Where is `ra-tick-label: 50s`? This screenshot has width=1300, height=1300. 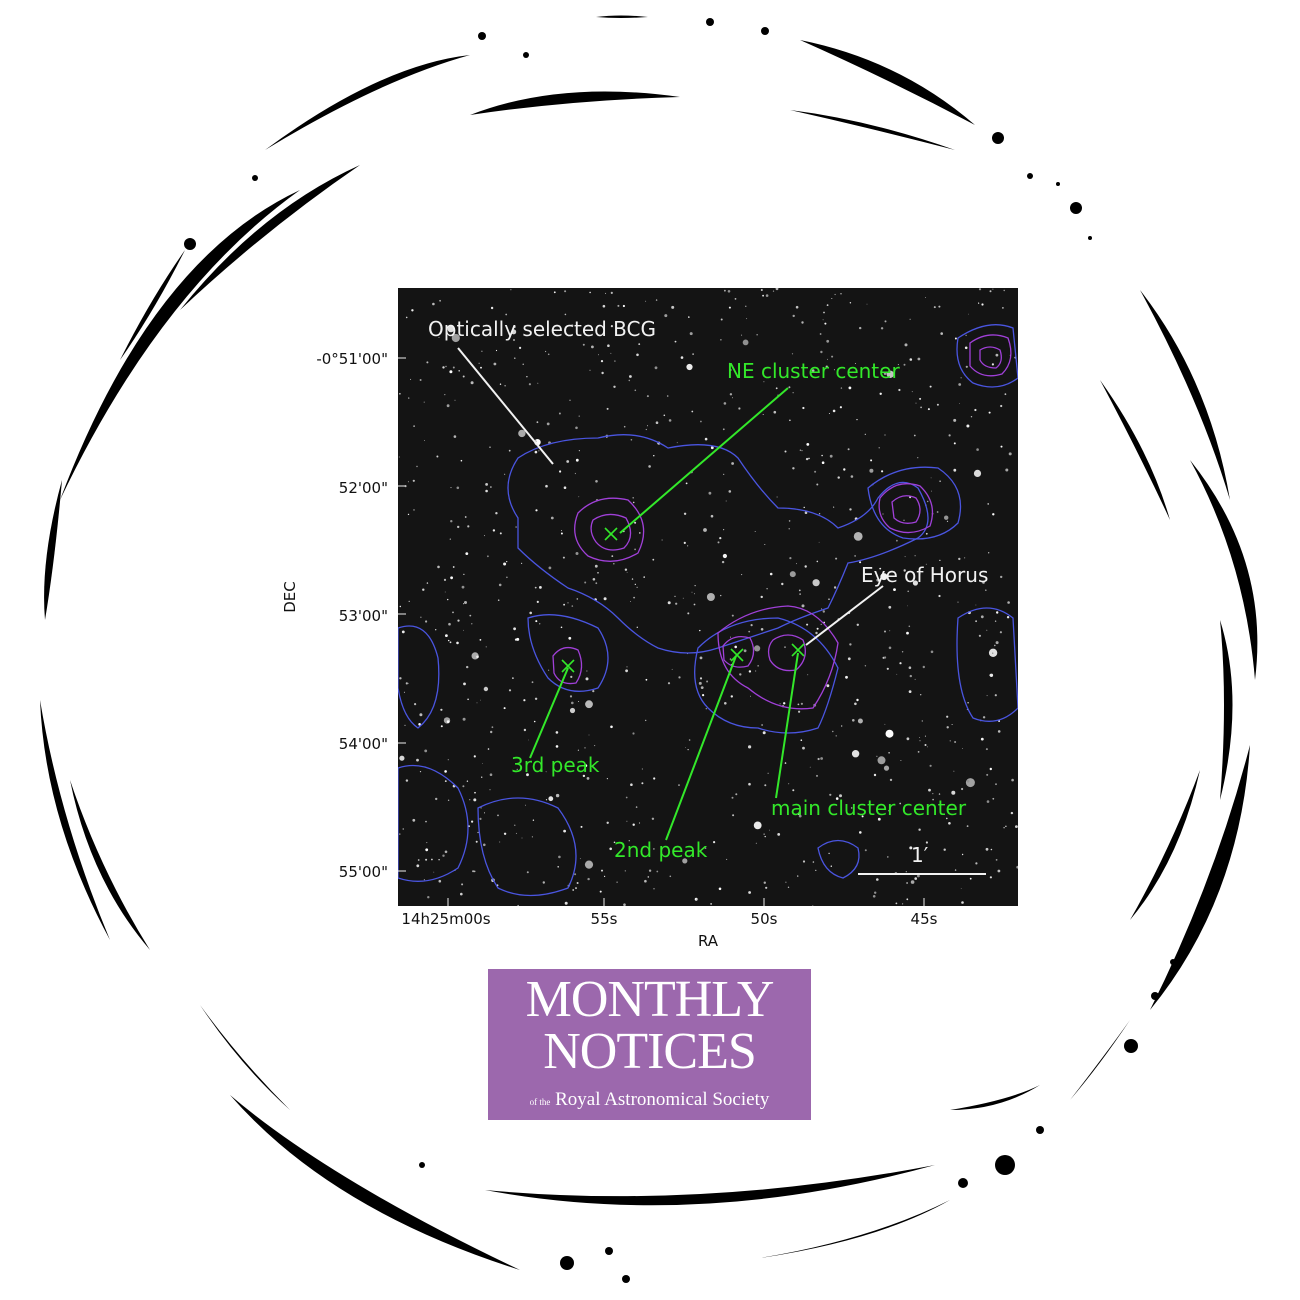 ra-tick-label: 50s is located at coordinates (764, 919).